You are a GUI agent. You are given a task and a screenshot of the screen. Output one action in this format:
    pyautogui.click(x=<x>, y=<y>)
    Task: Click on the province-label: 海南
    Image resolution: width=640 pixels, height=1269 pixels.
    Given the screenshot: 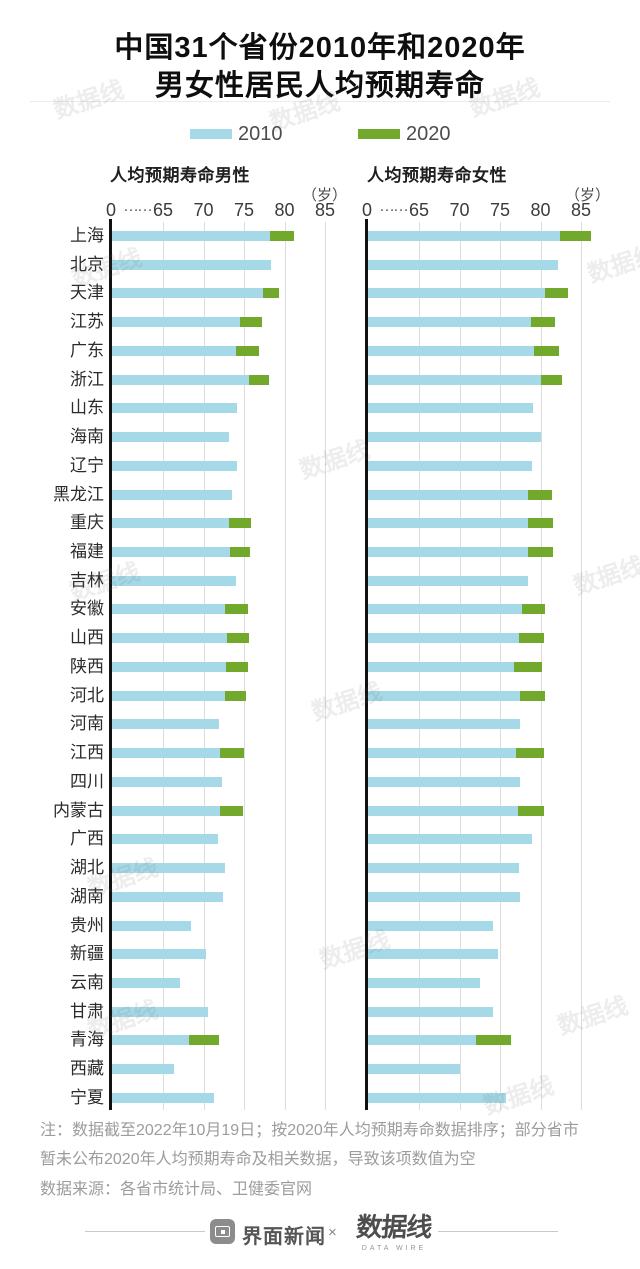 What is the action you would take?
    pyautogui.click(x=87, y=437)
    